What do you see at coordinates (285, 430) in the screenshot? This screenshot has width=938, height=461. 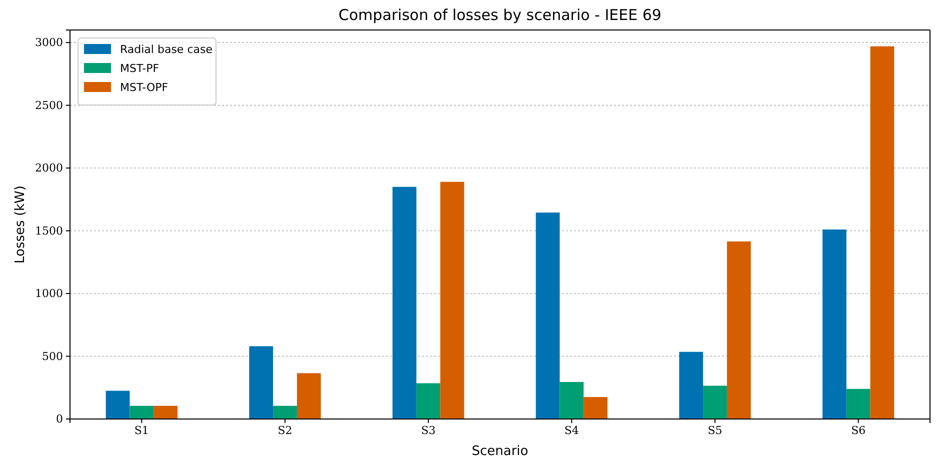 I see `x-tick-label: S2` at bounding box center [285, 430].